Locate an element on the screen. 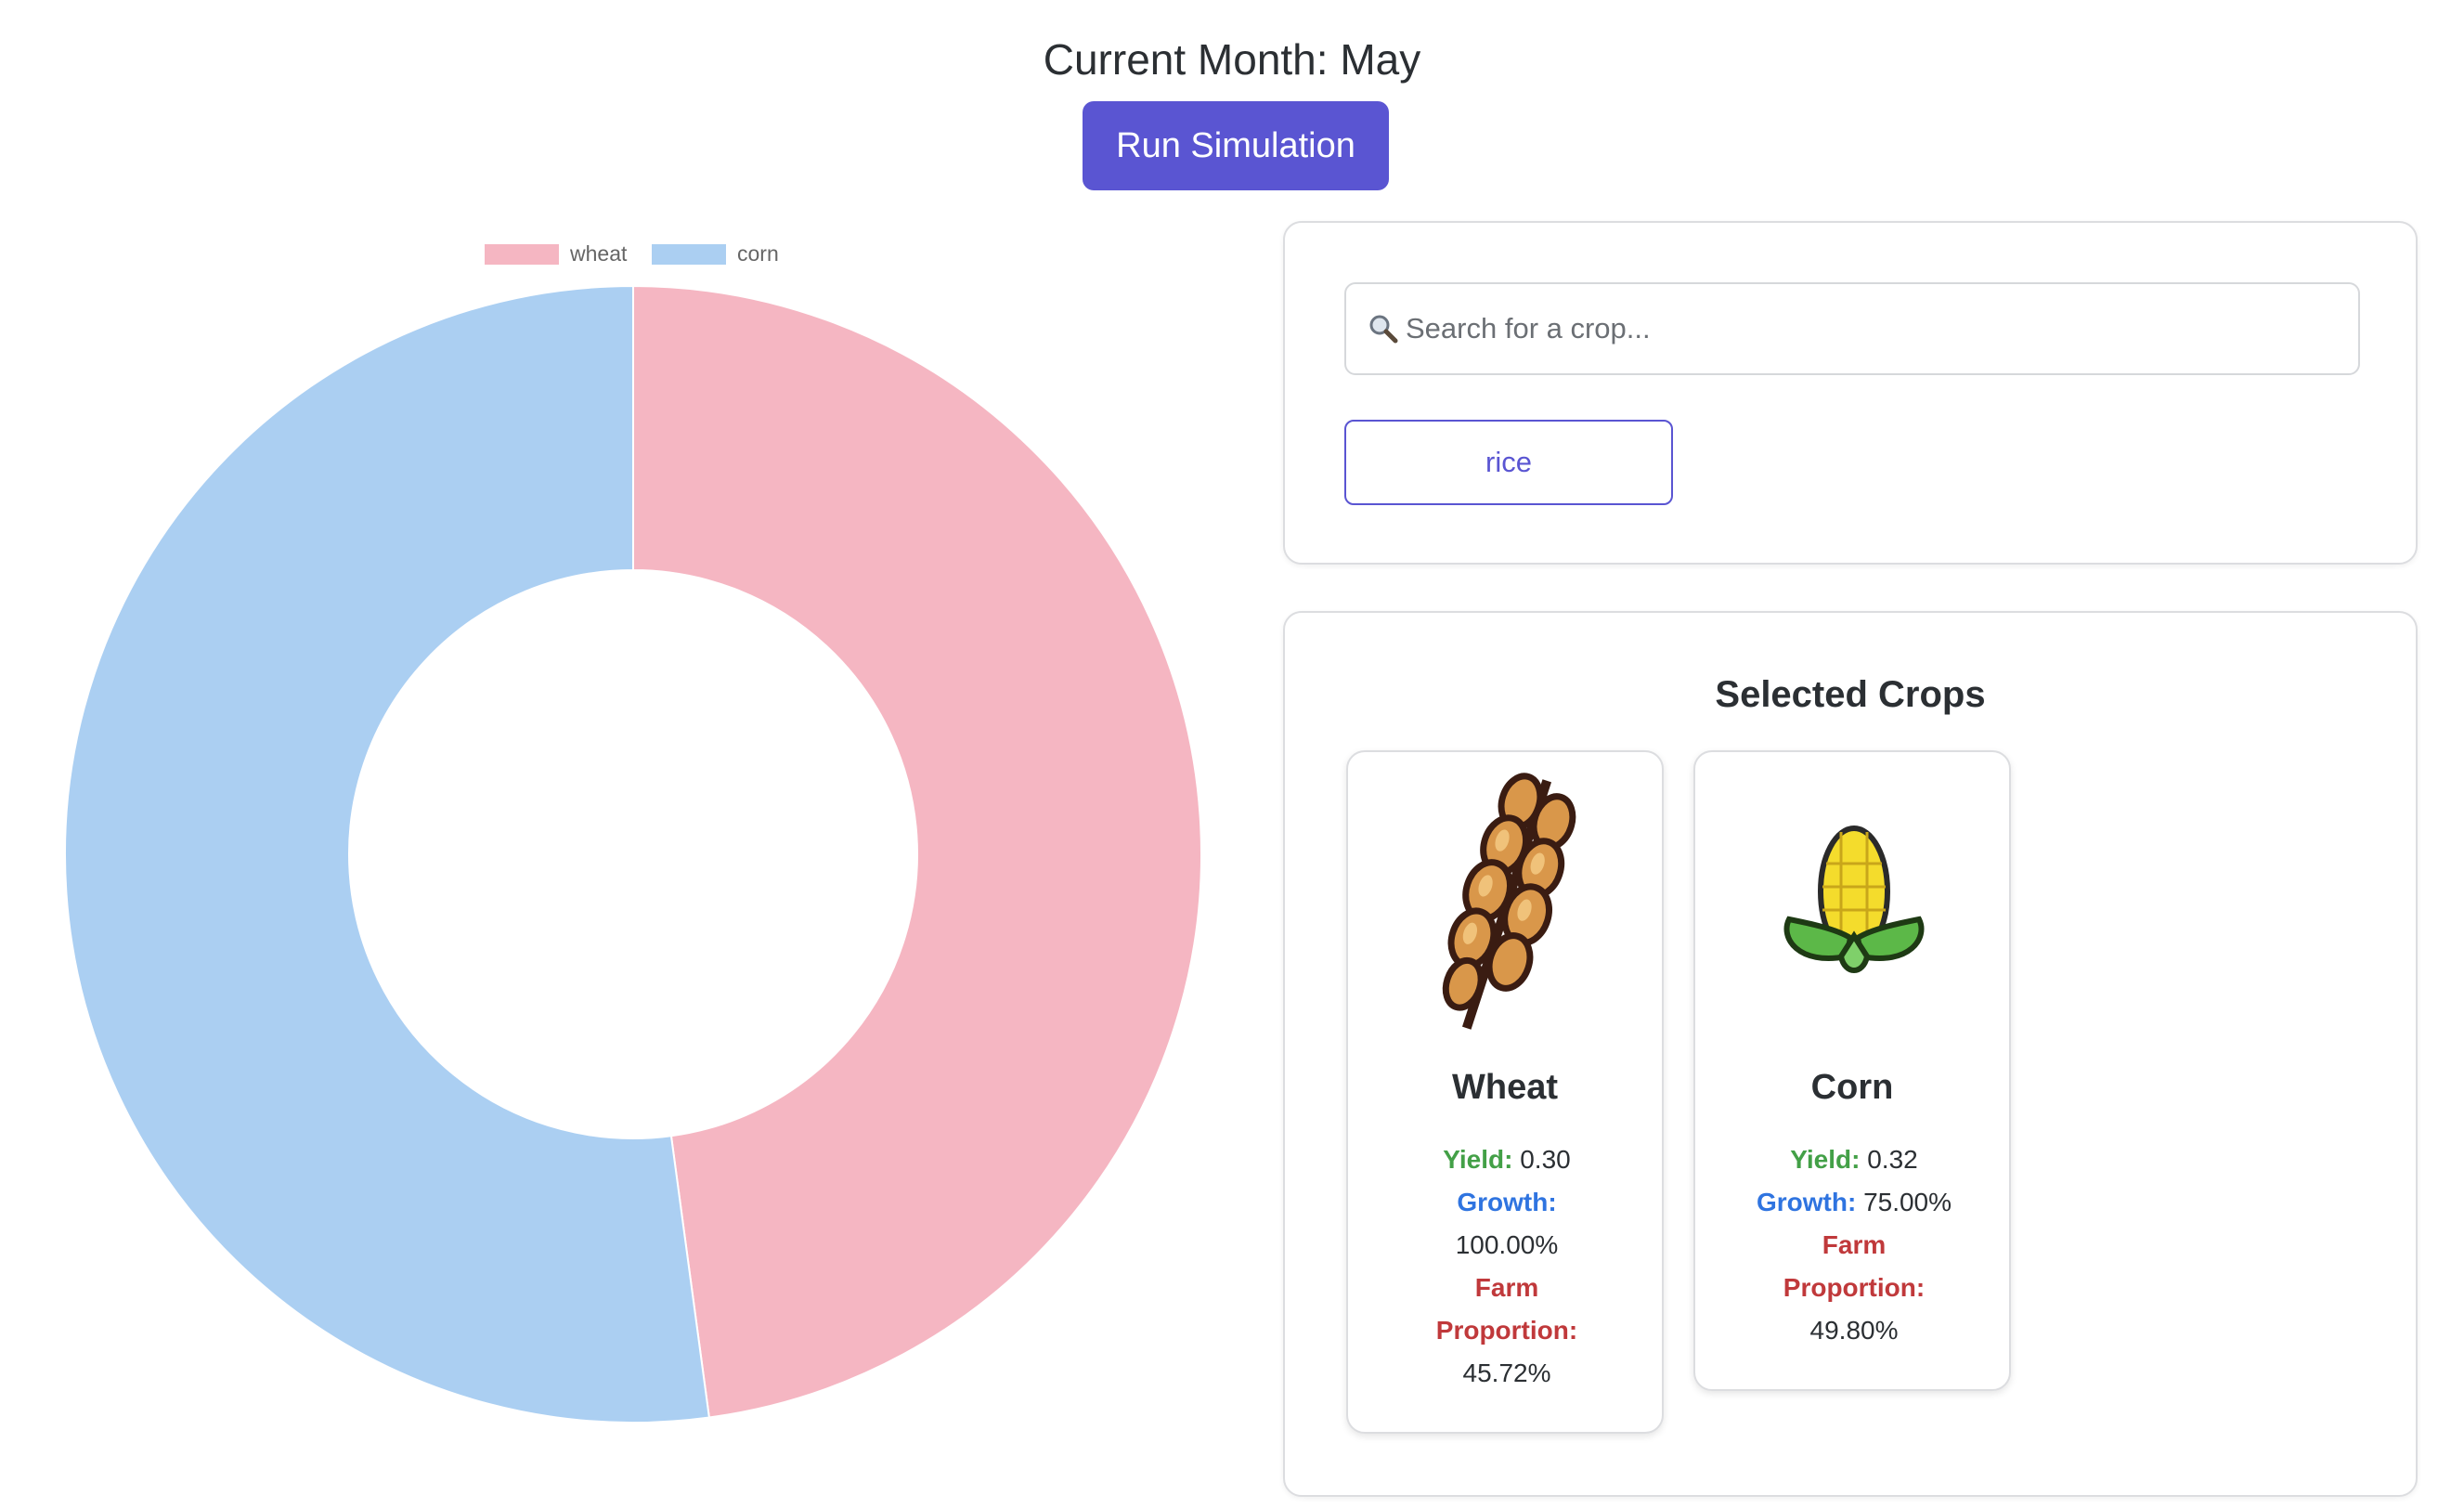 The height and width of the screenshot is (1508, 2464). crop-name: Wheat is located at coordinates (1505, 1087).